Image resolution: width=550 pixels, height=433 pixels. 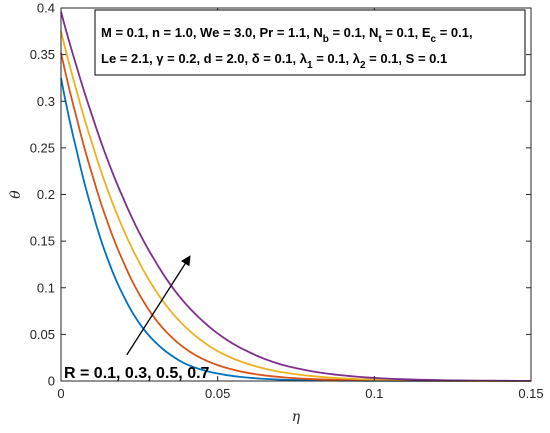 I want to click on parameter-box-frame, so click(x=310, y=42).